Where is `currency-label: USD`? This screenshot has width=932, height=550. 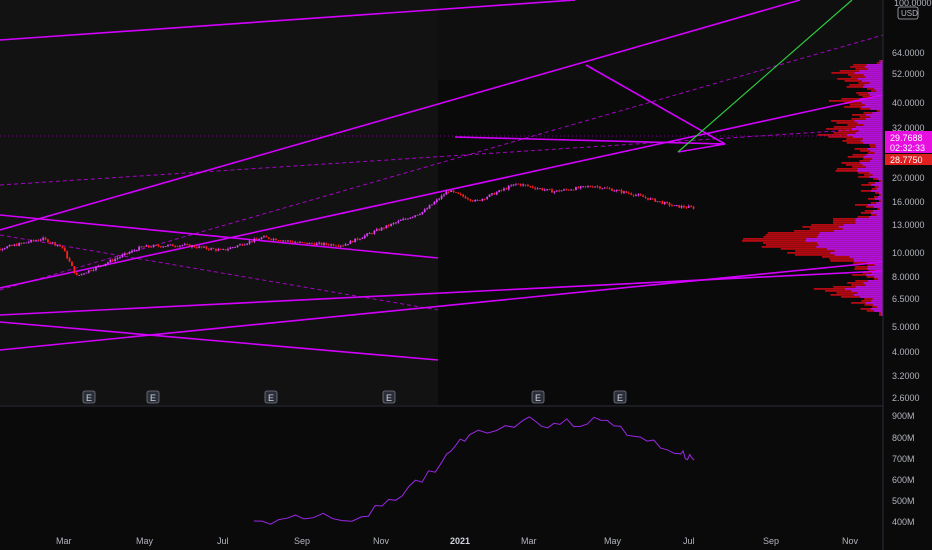 currency-label: USD is located at coordinates (909, 13).